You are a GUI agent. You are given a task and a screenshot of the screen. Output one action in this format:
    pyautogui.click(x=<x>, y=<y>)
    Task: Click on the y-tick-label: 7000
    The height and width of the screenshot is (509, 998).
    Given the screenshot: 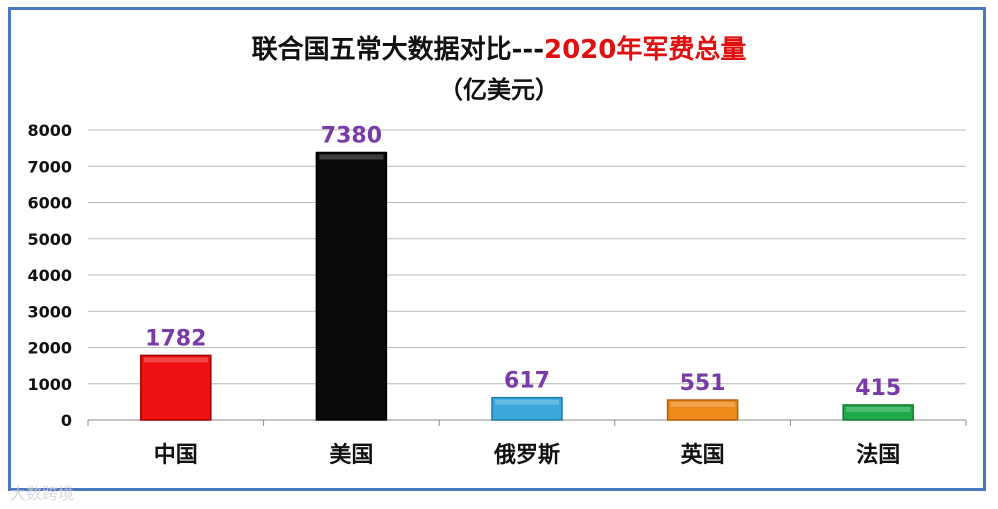 What is the action you would take?
    pyautogui.click(x=49, y=166)
    